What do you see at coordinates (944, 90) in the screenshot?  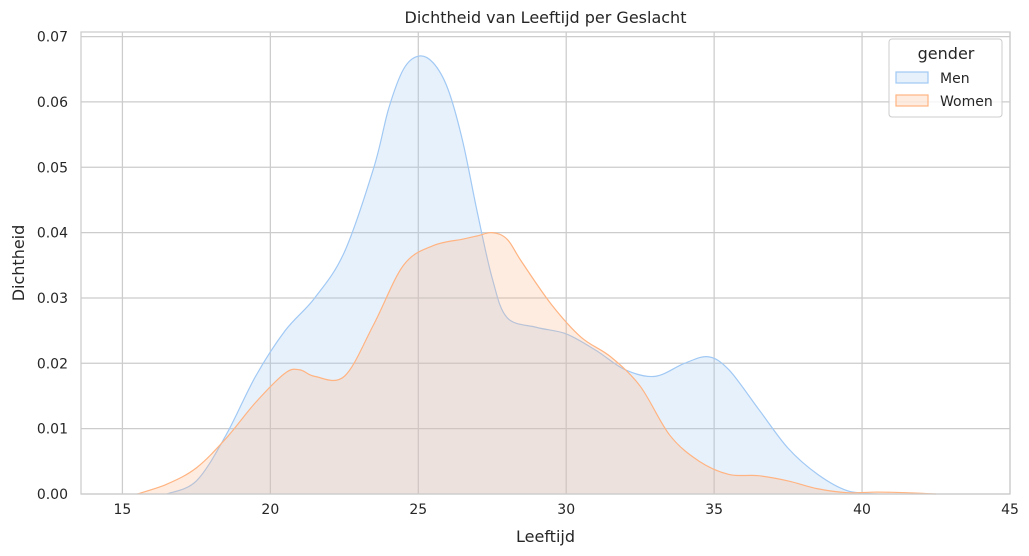 I see `legend-items: Men Women` at bounding box center [944, 90].